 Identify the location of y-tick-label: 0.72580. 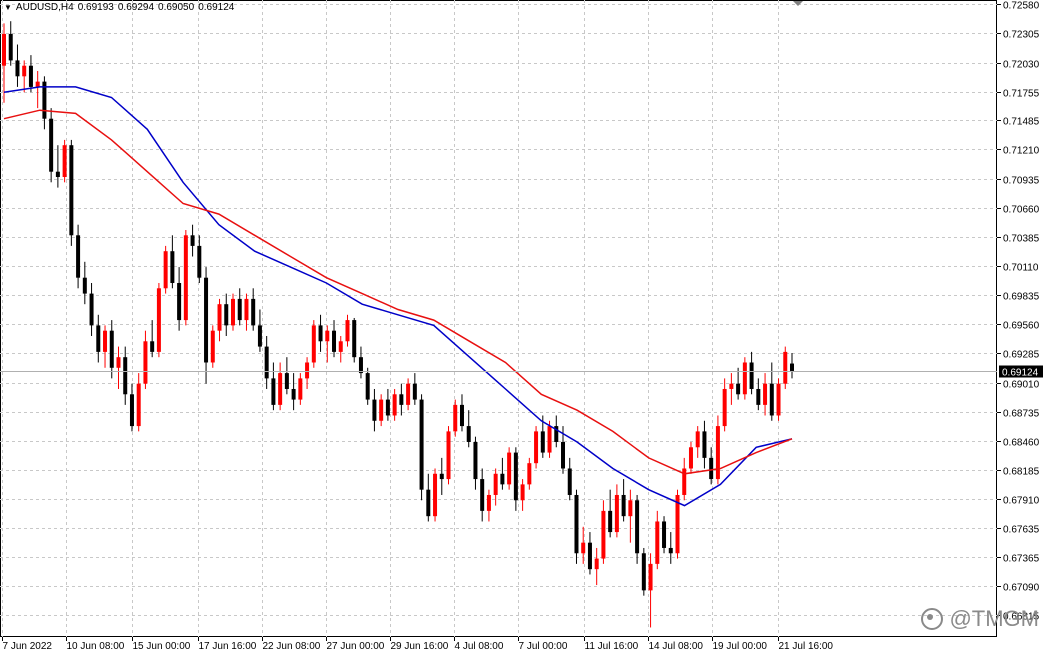
(1021, 6).